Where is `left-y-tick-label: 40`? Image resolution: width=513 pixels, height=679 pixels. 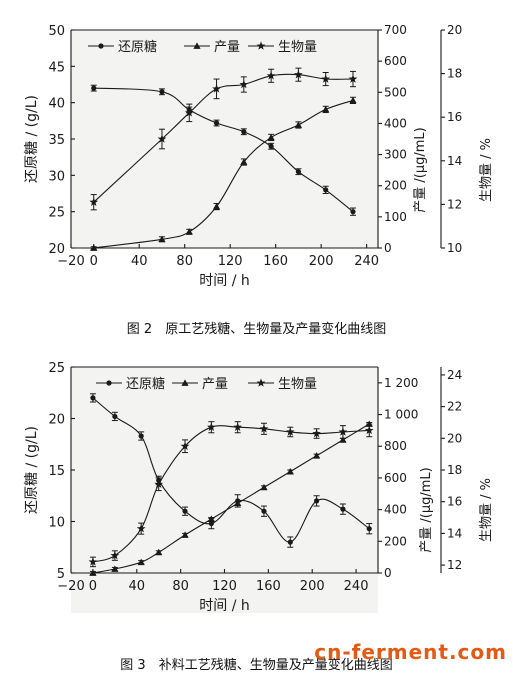 left-y-tick-label: 40 is located at coordinates (56, 104).